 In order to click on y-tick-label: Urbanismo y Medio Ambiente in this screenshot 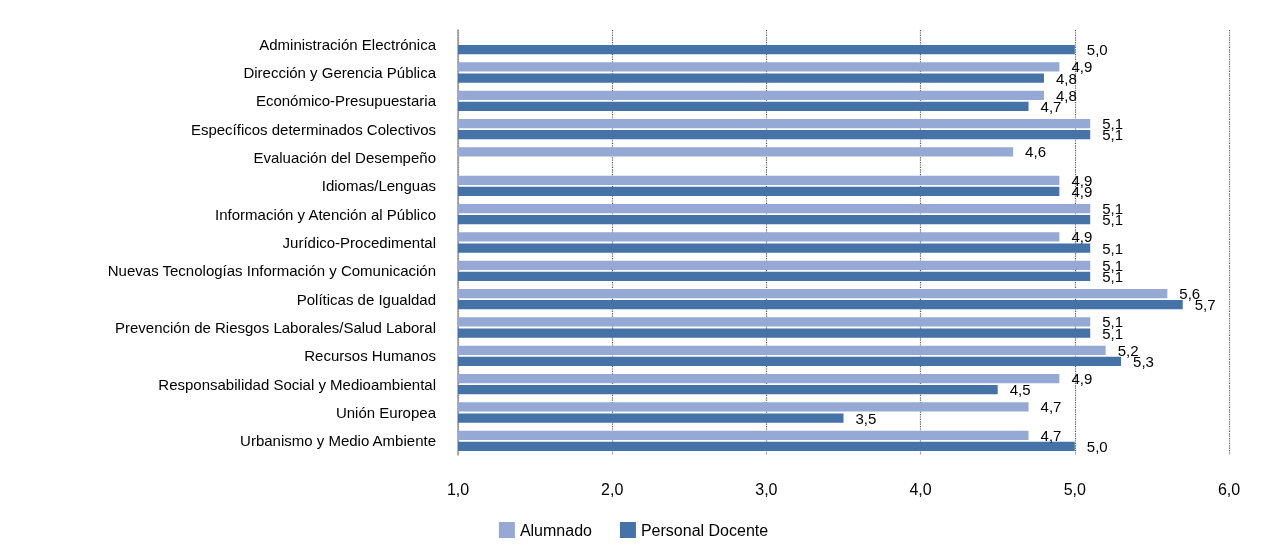, I will do `click(338, 441)`.